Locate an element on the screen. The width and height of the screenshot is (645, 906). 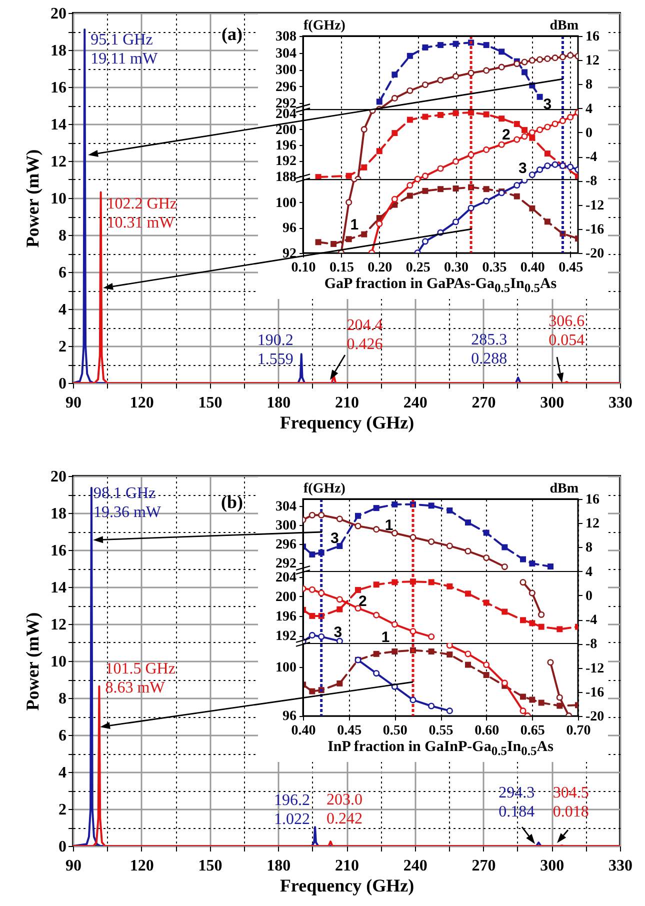
annotation: (b) is located at coordinates (232, 502).